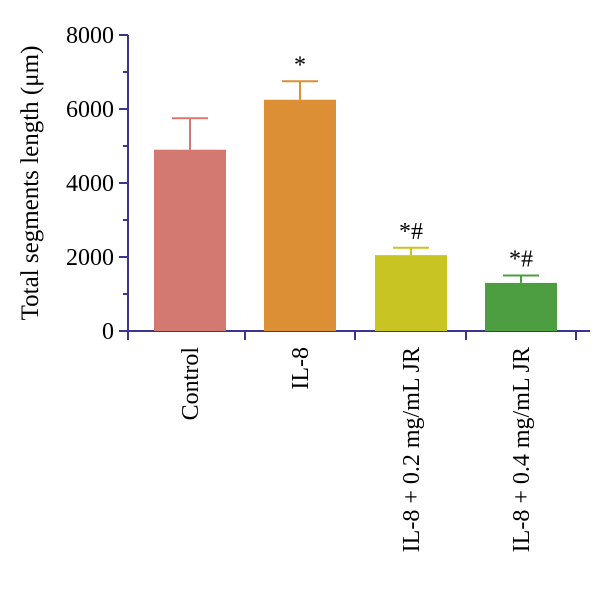 The image size is (600, 611). I want to click on x-category-label: IL-8, so click(301, 368).